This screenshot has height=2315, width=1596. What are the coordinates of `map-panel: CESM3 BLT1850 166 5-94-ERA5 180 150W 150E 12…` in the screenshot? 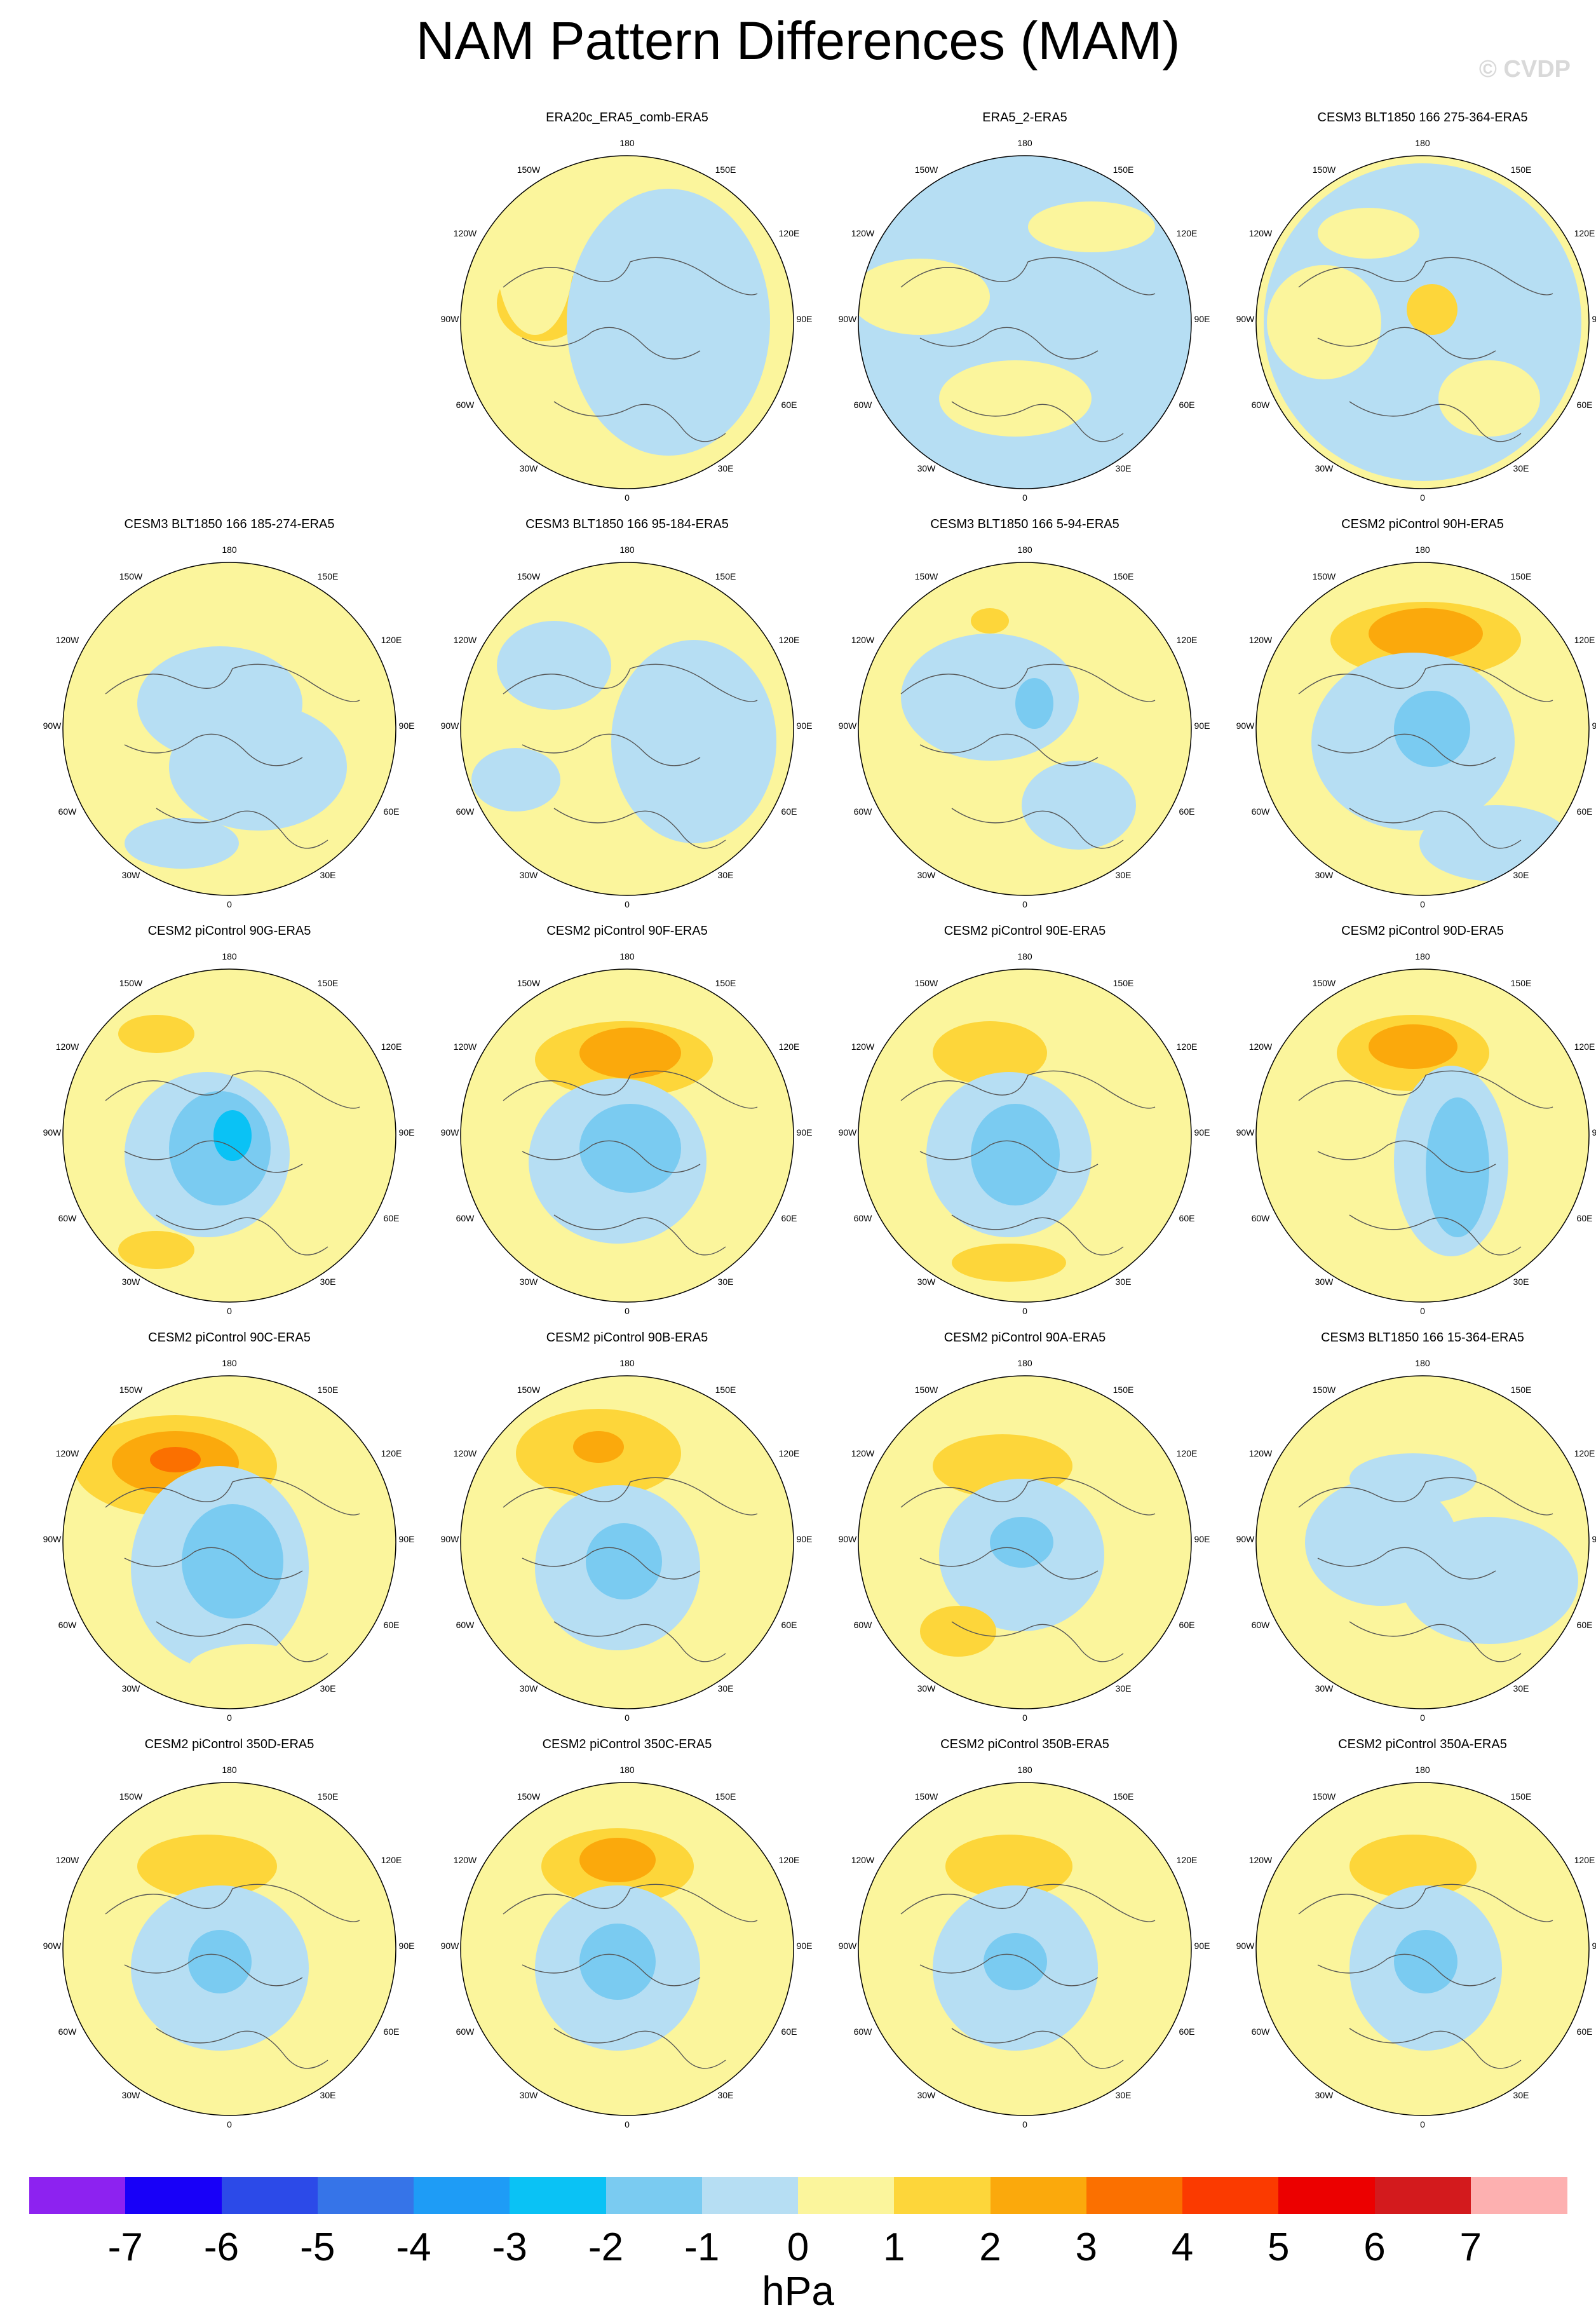 It's located at (1025, 720).